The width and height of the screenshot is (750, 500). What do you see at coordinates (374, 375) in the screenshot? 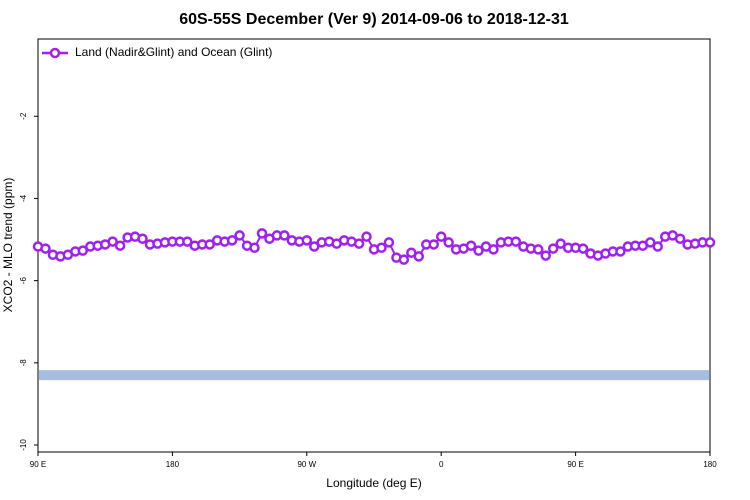
I see `band` at bounding box center [374, 375].